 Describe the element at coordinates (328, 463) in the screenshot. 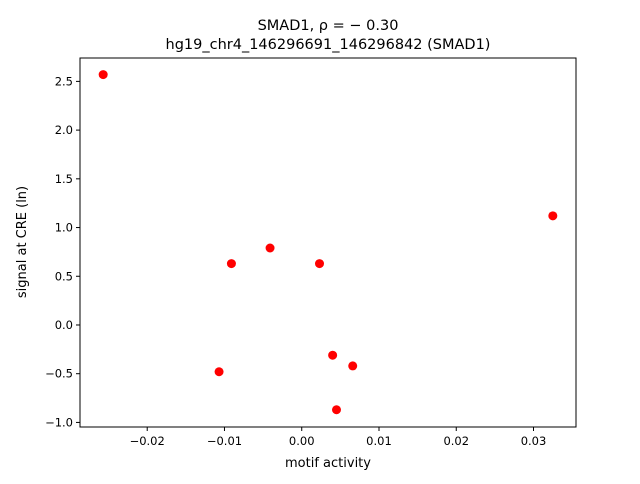

I see `x-axis-label: motif activity` at that location.